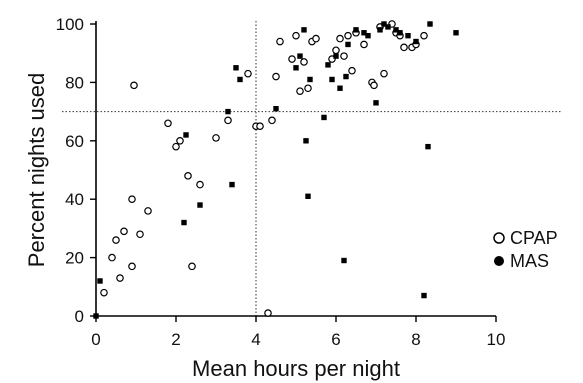 This screenshot has height=383, width=583. What do you see at coordinates (534, 238) in the screenshot?
I see `legend-label-cpap: CPAP` at bounding box center [534, 238].